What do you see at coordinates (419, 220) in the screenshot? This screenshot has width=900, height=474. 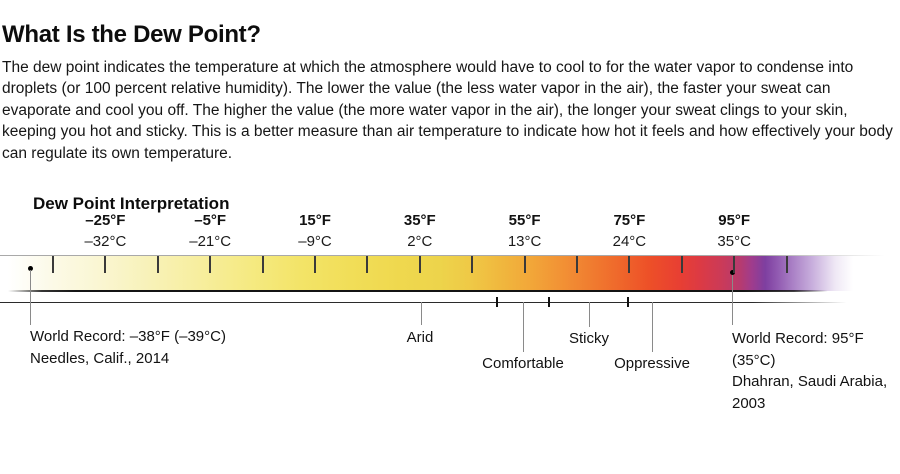 I see `axis-label-fahrenheit: 35°F` at bounding box center [419, 220].